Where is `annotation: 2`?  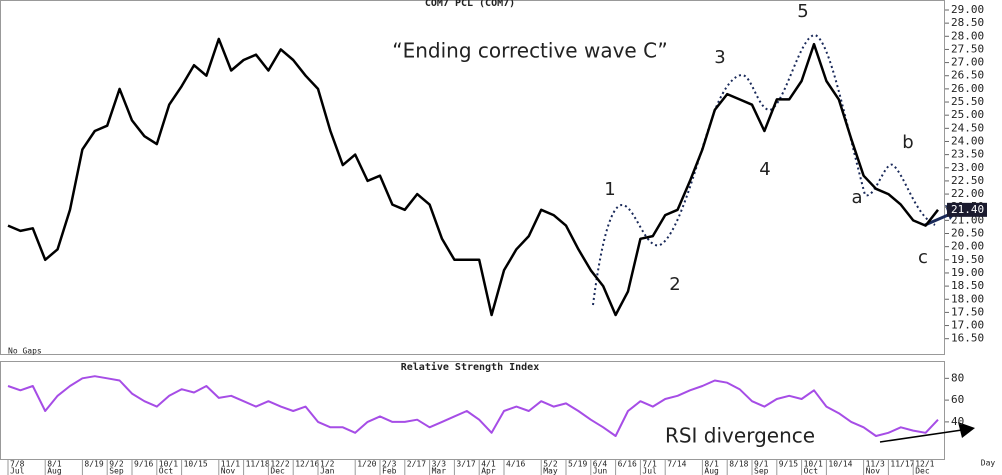
annotation: 2 is located at coordinates (674, 284).